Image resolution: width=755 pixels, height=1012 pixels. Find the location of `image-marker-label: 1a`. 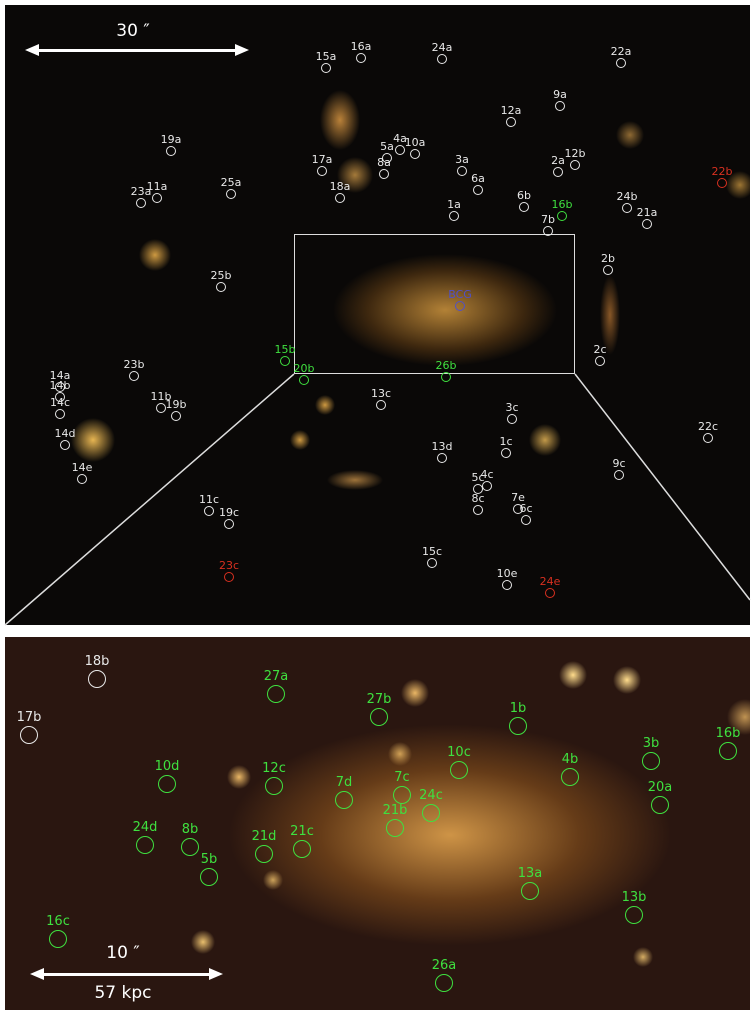

image-marker-label: 1a is located at coordinates (454, 204).